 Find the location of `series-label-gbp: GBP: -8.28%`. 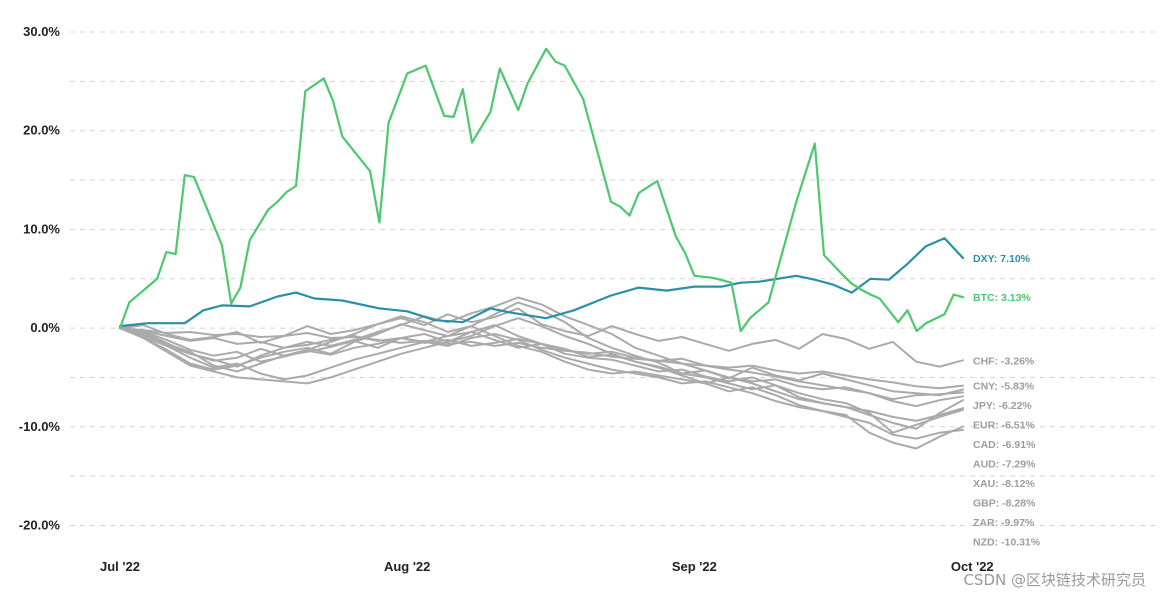

series-label-gbp: GBP: -8.28% is located at coordinates (1004, 504).